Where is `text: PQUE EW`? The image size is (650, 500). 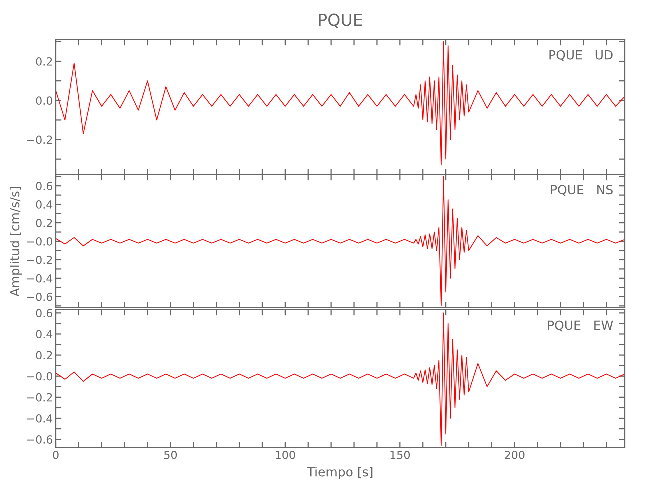
text: PQUE EW is located at coordinates (581, 326).